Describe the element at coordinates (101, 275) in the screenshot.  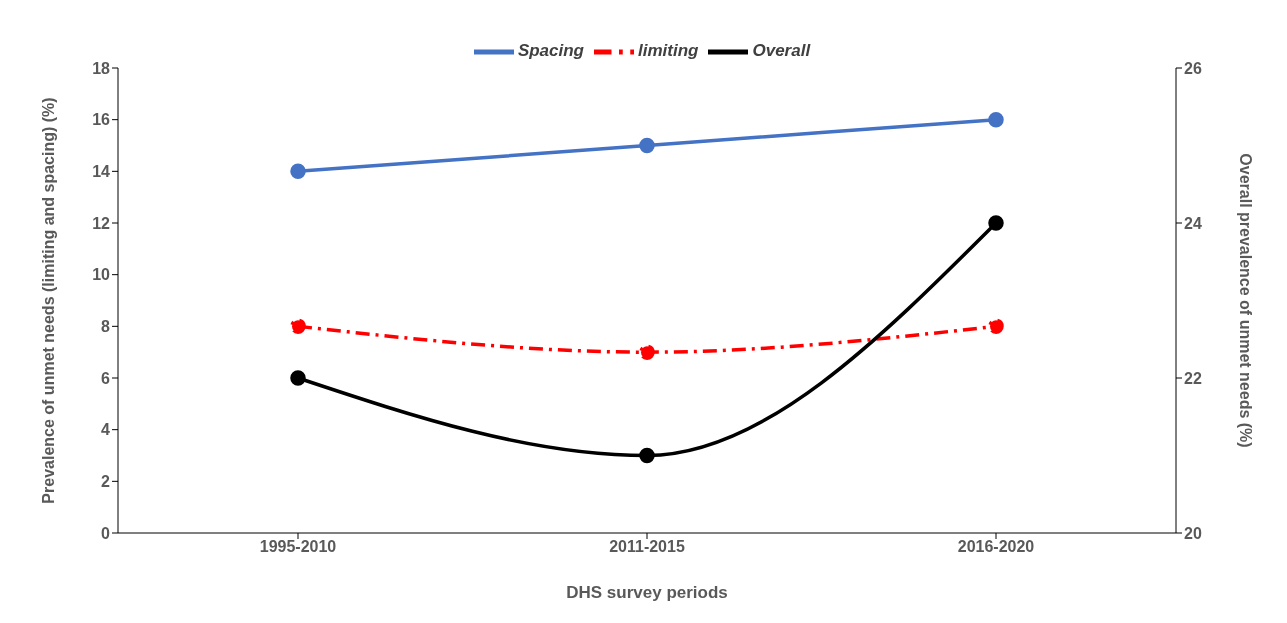
I see `y-tick-label: 10` at that location.